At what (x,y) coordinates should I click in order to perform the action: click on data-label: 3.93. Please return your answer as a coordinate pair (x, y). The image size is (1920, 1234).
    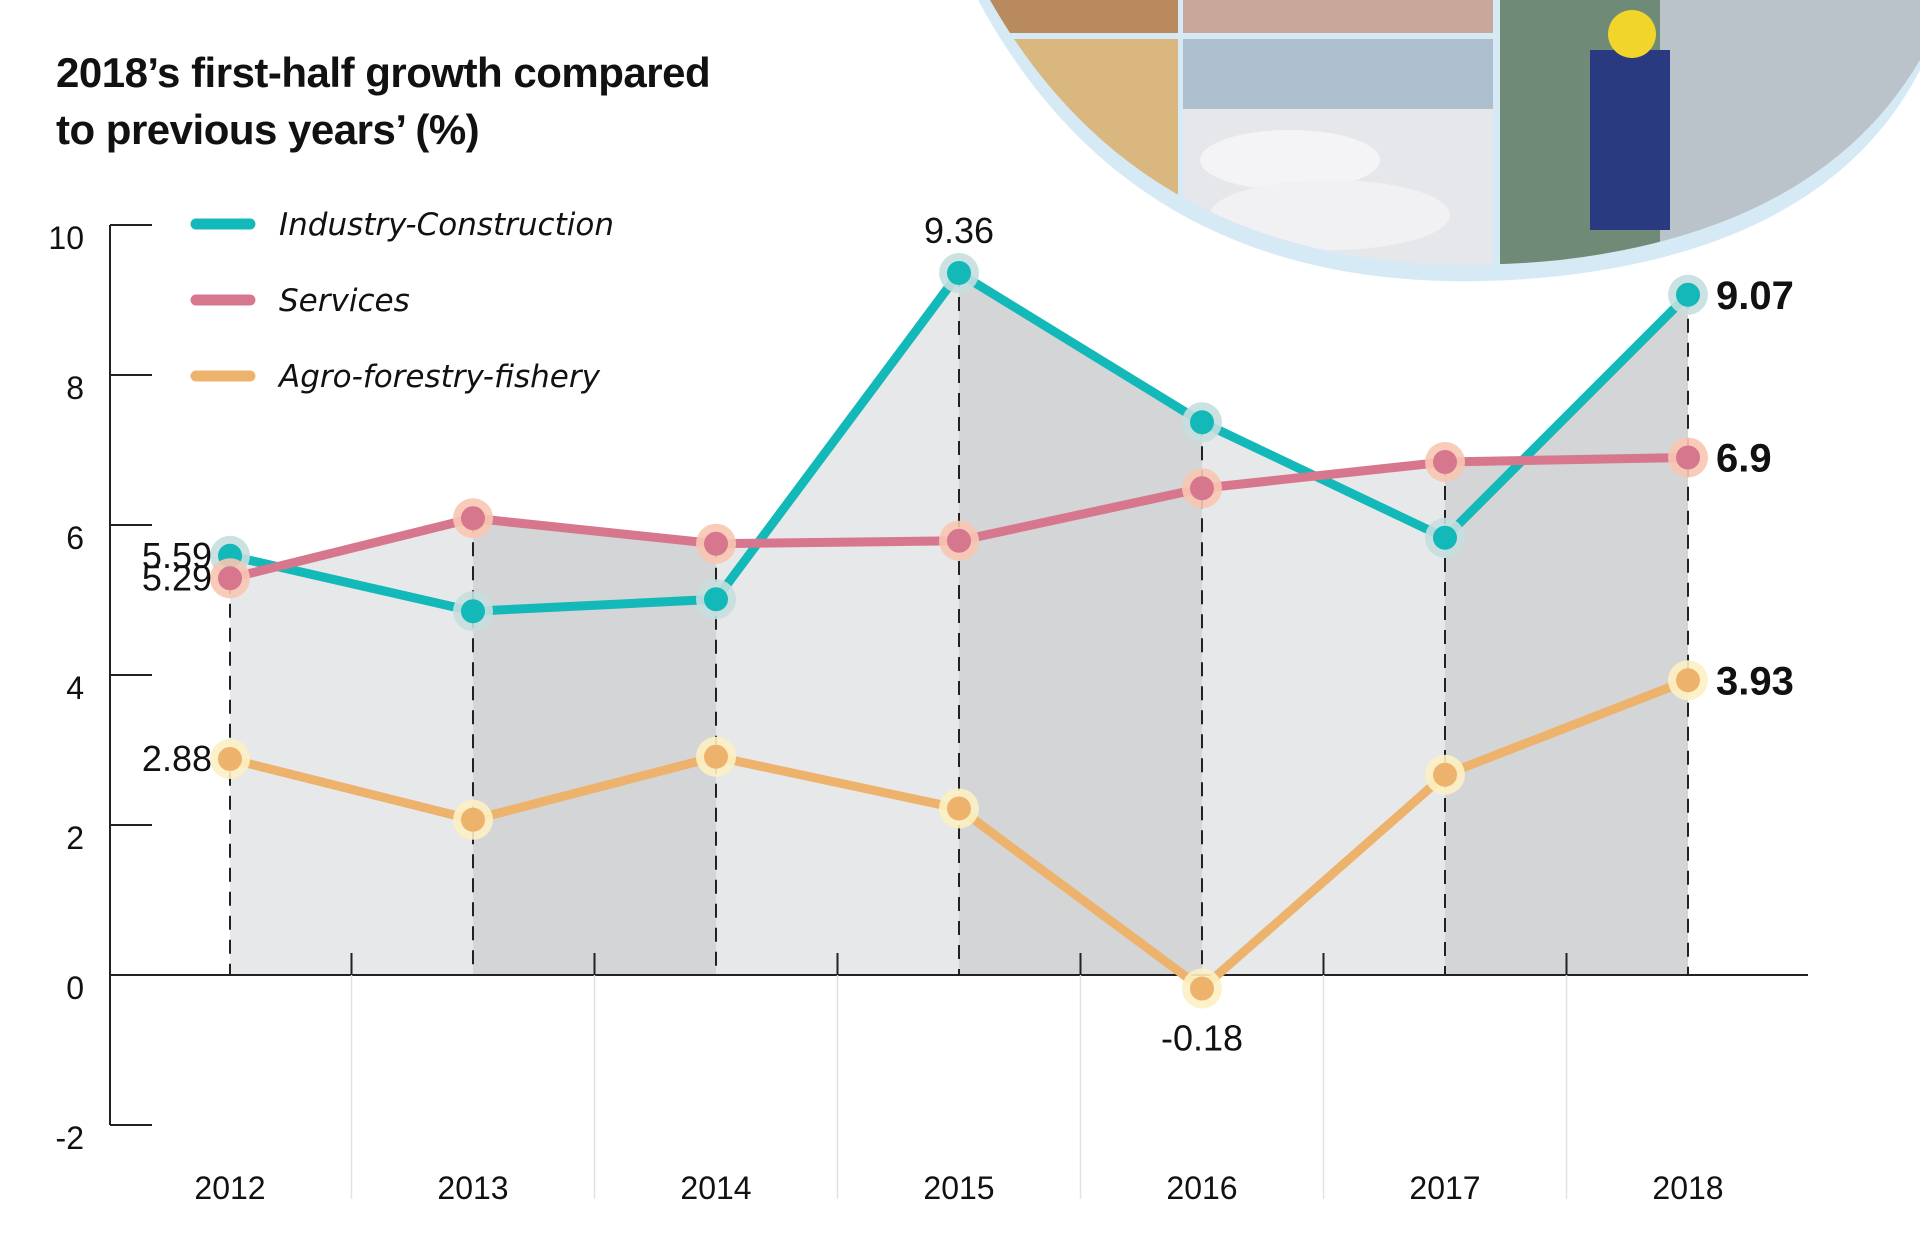
    Looking at the image, I should click on (1755, 681).